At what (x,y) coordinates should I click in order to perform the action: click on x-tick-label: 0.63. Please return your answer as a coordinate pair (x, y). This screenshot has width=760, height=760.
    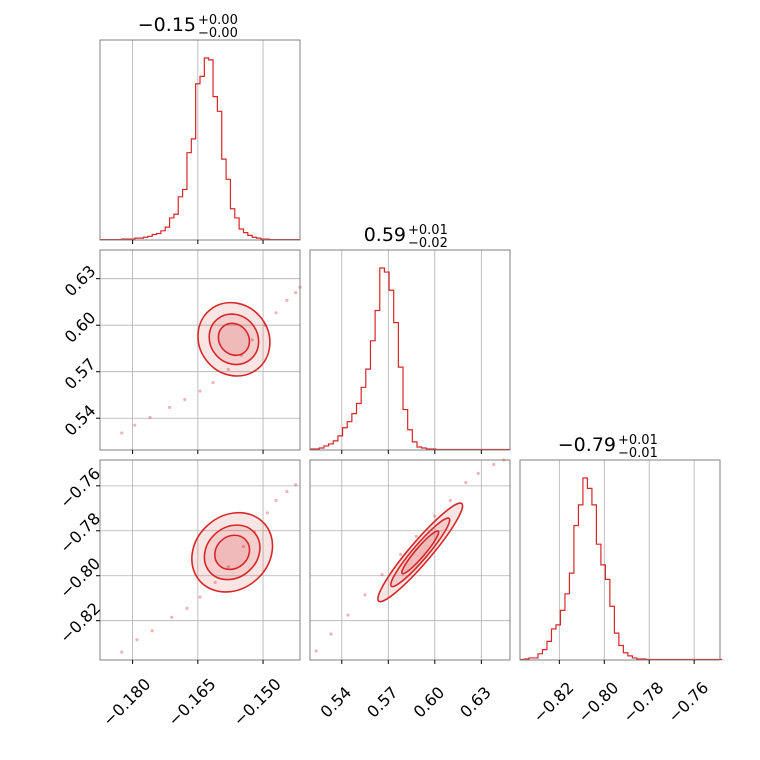
    Looking at the image, I should click on (475, 702).